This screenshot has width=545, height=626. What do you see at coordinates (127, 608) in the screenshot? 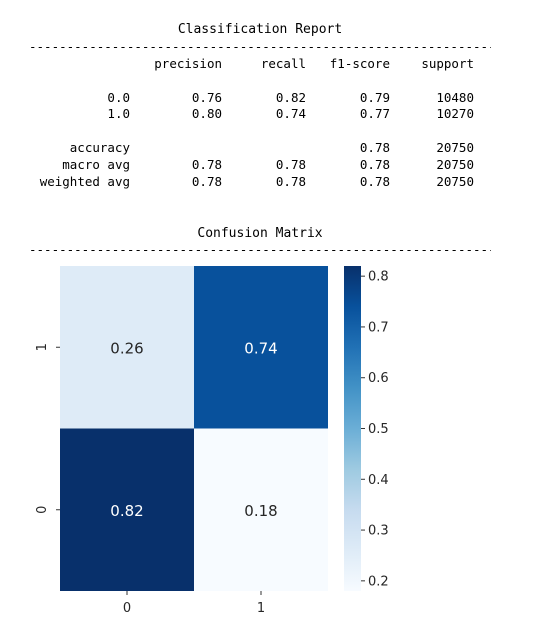
I see `x-tick-label: 0` at bounding box center [127, 608].